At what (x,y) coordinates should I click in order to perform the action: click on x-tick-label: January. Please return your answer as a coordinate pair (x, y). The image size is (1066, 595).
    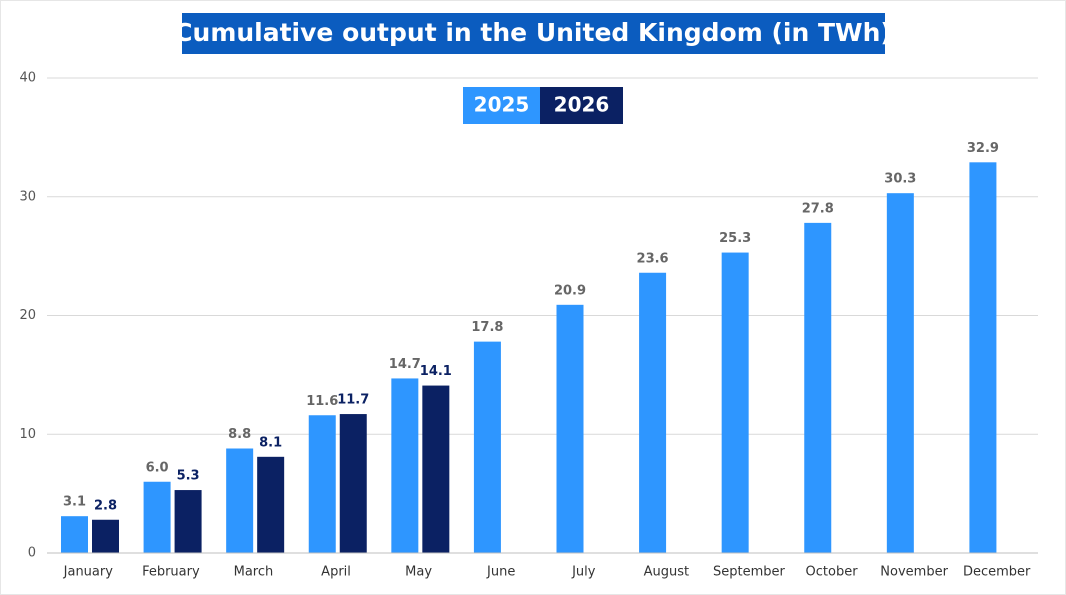
    Looking at the image, I should click on (88, 572).